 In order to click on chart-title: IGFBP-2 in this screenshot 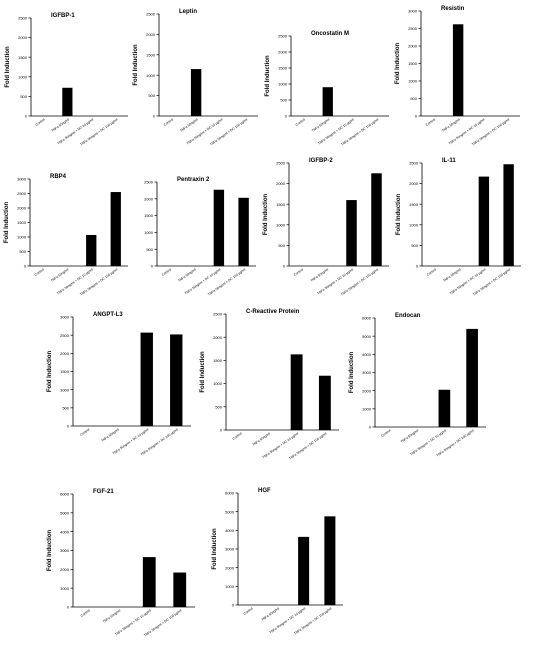, I will do `click(321, 161)`.